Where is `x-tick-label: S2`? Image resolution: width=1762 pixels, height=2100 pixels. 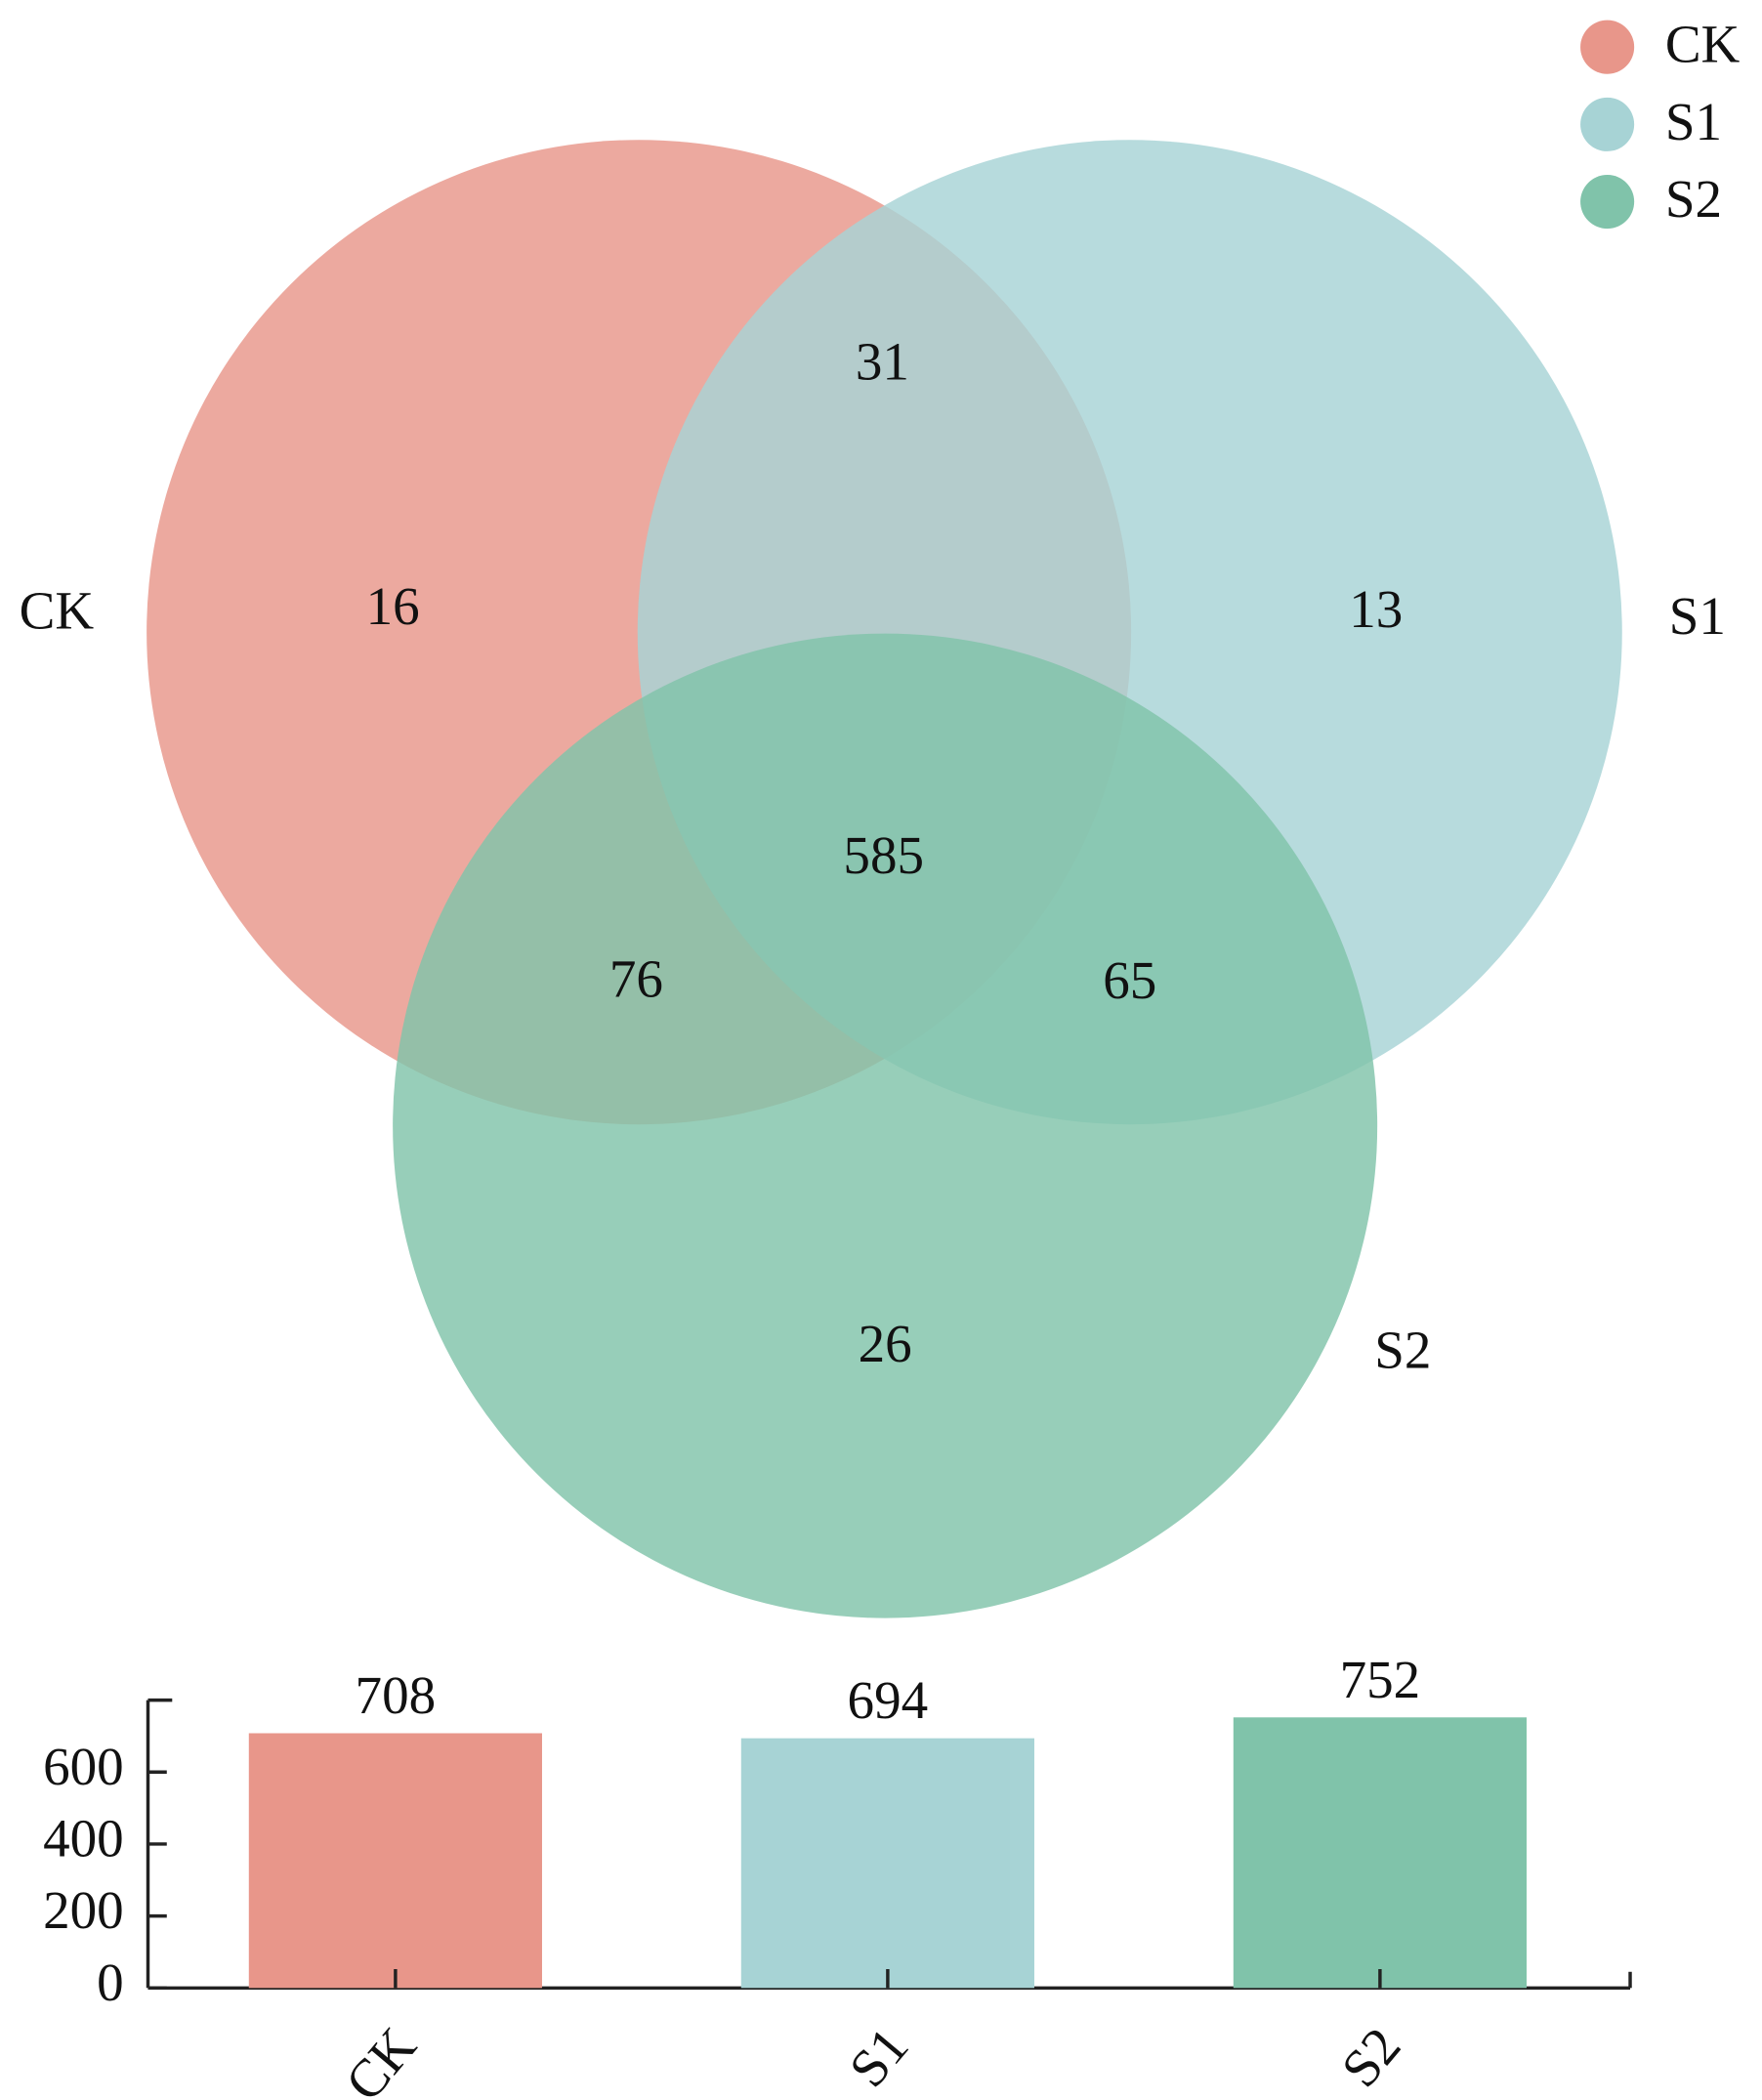 x-tick-label: S2 is located at coordinates (1370, 2057).